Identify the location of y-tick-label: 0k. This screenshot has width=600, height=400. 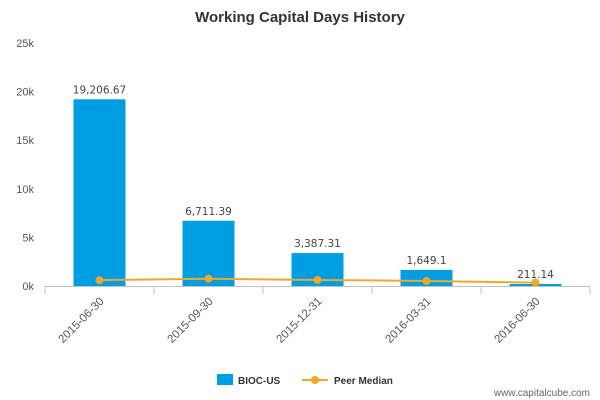
(28, 287).